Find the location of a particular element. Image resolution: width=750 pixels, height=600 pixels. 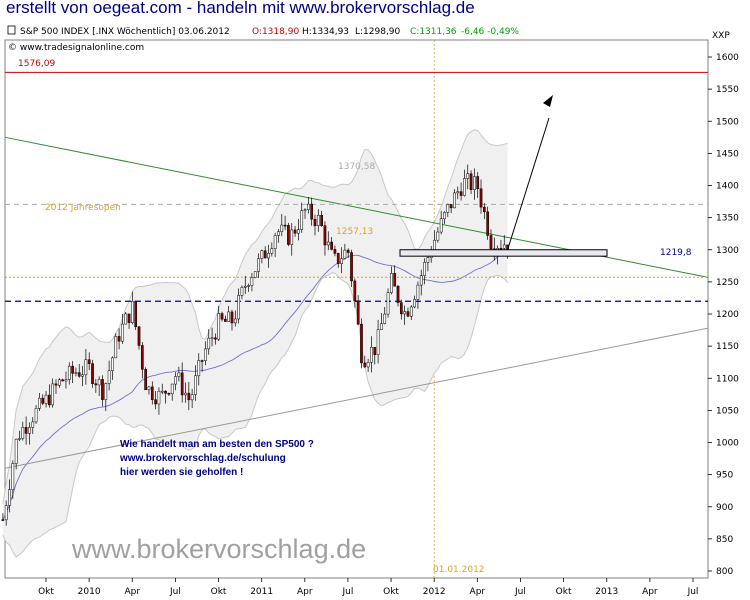

y-tick-label: 1400 is located at coordinates (727, 187).